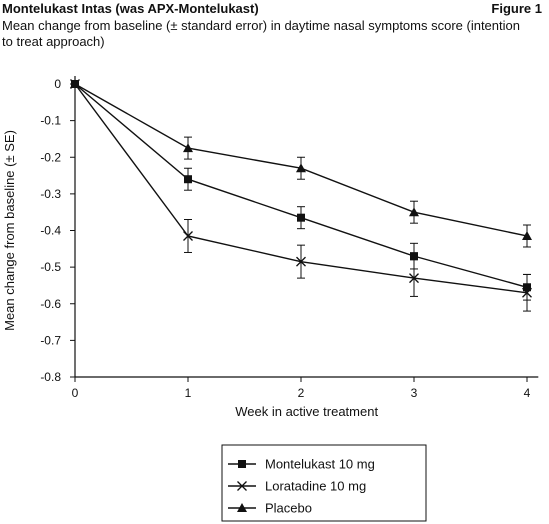  I want to click on y-tick-label: -0.5, so click(50, 267).